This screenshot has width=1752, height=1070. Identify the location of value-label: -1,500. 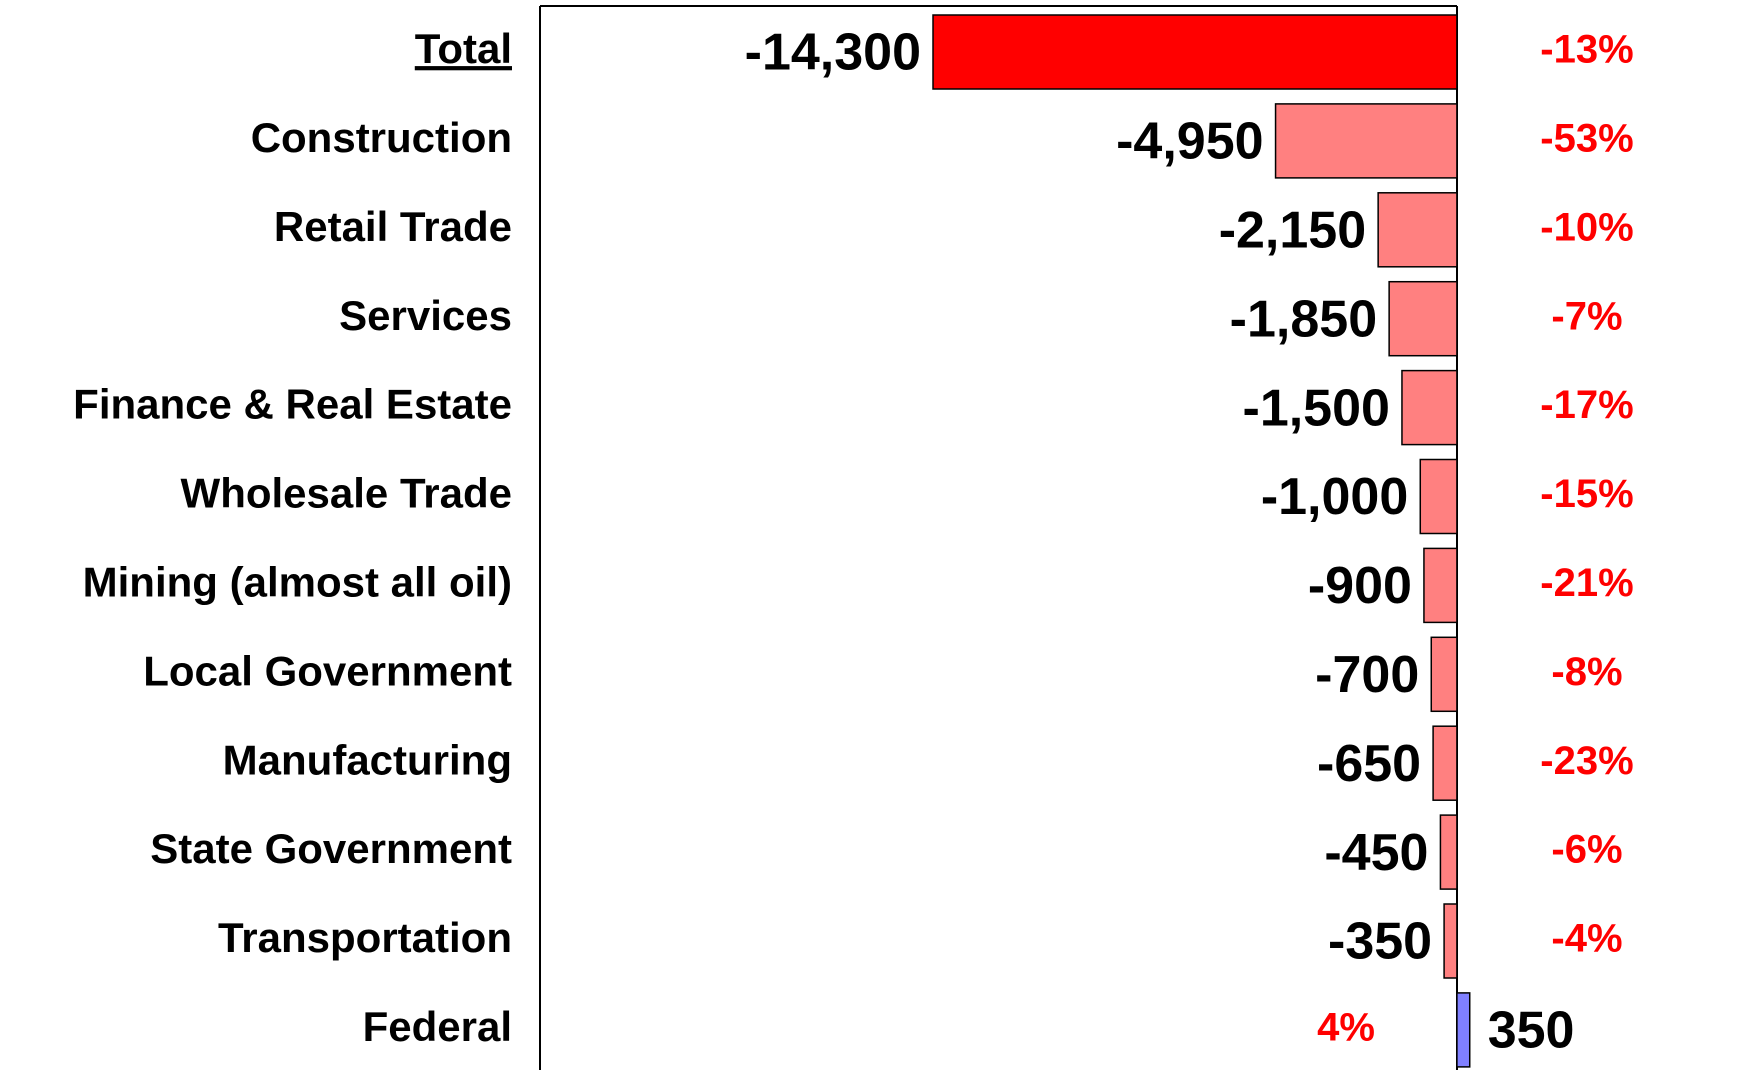
(1316, 408).